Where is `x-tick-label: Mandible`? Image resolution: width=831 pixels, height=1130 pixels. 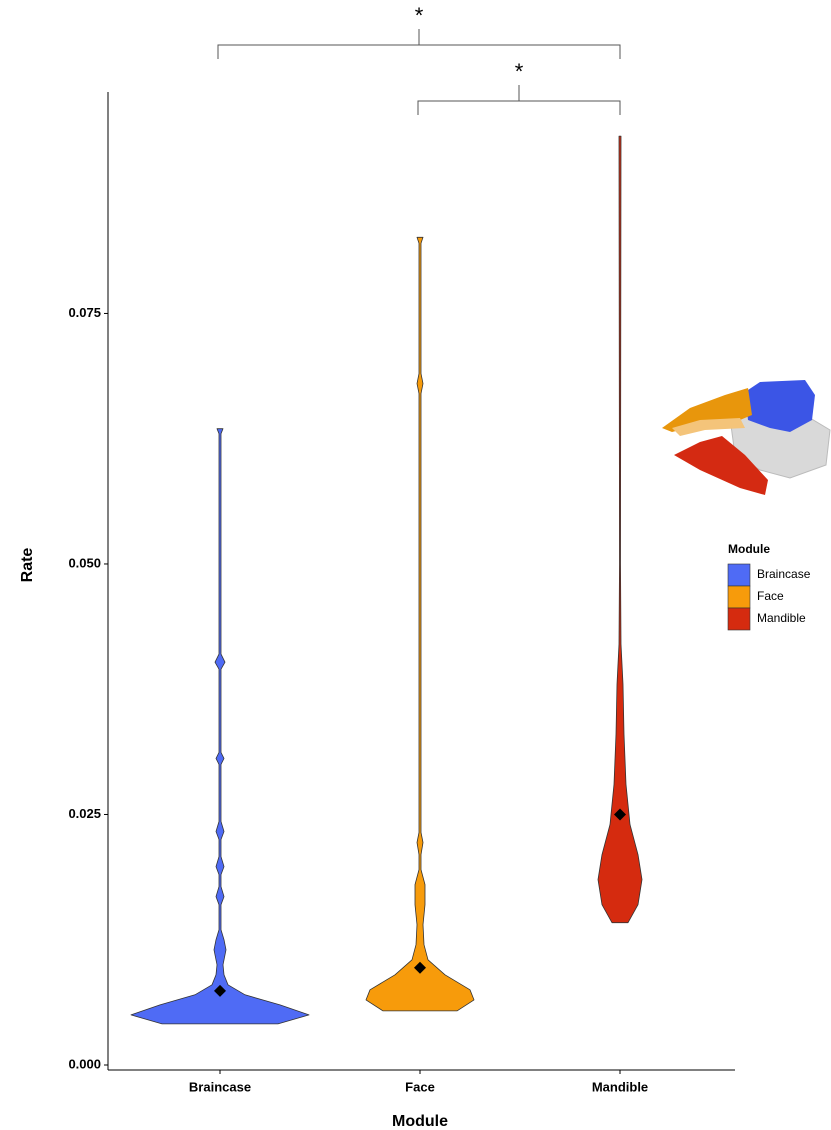 x-tick-label: Mandible is located at coordinates (620, 1086).